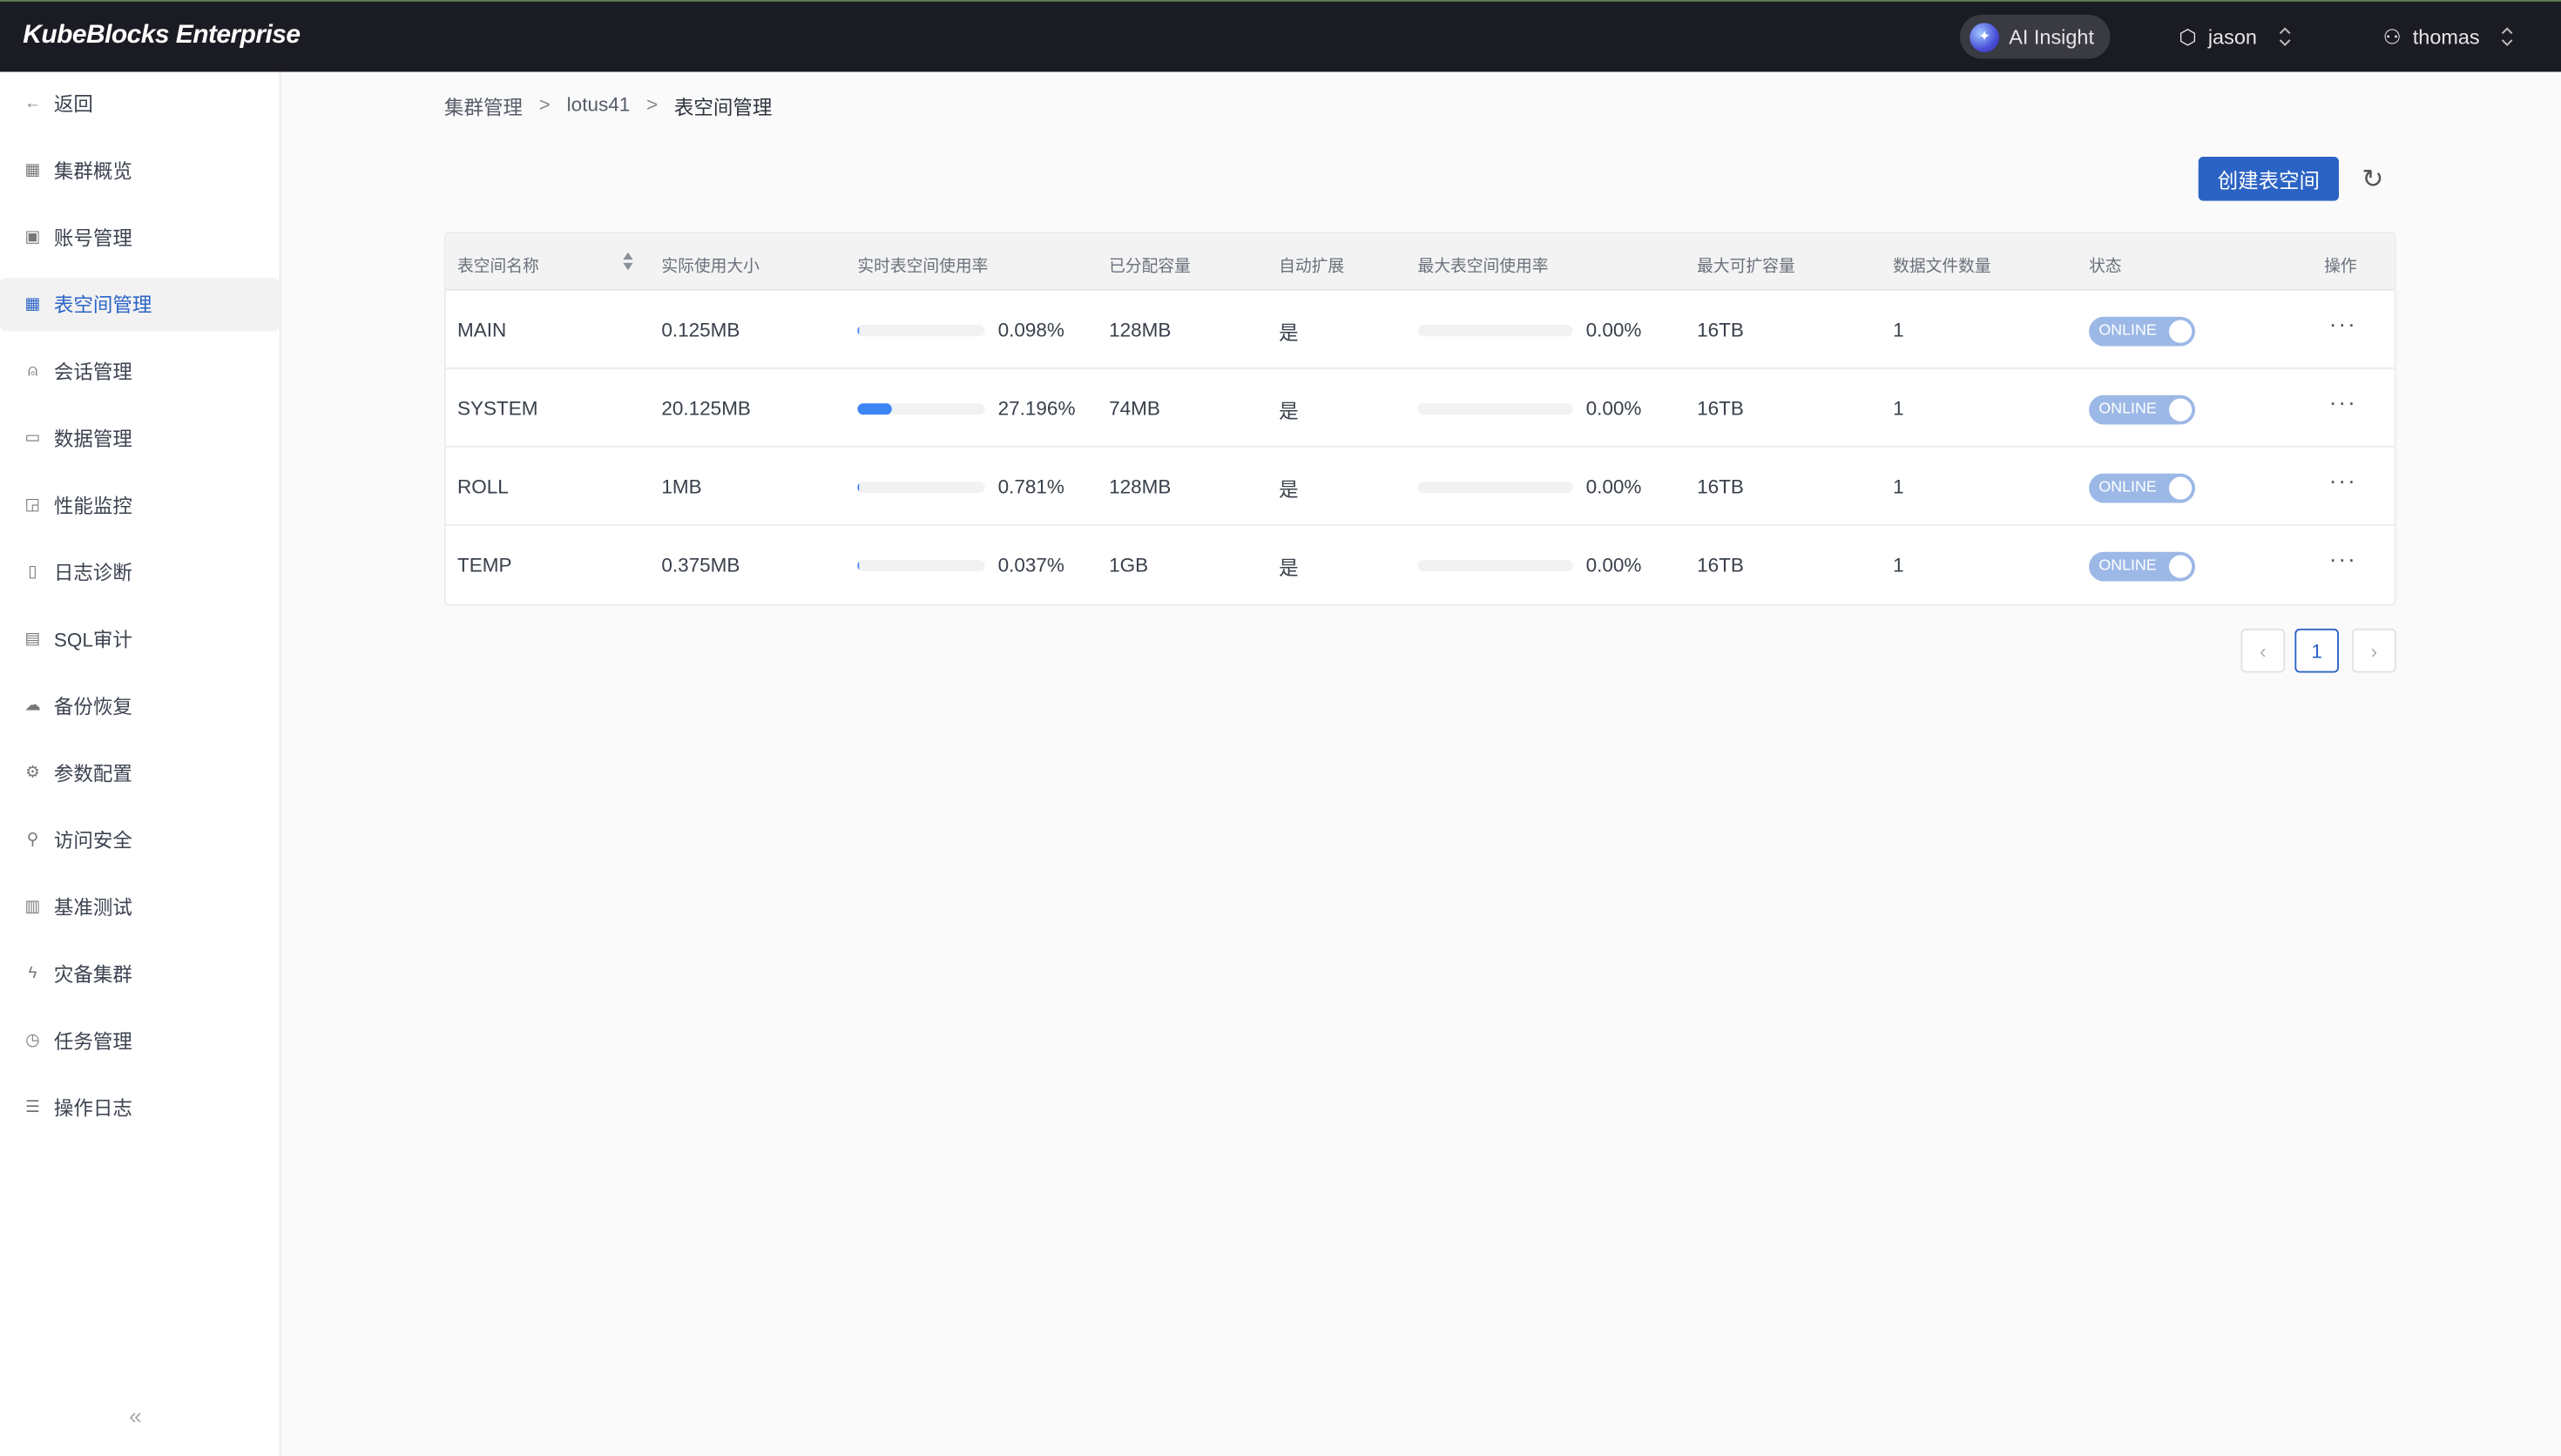 The image size is (2561, 1456). Describe the element at coordinates (140, 372) in the screenshot. I see `sidebar-item: ⍝ 会话管理` at that location.